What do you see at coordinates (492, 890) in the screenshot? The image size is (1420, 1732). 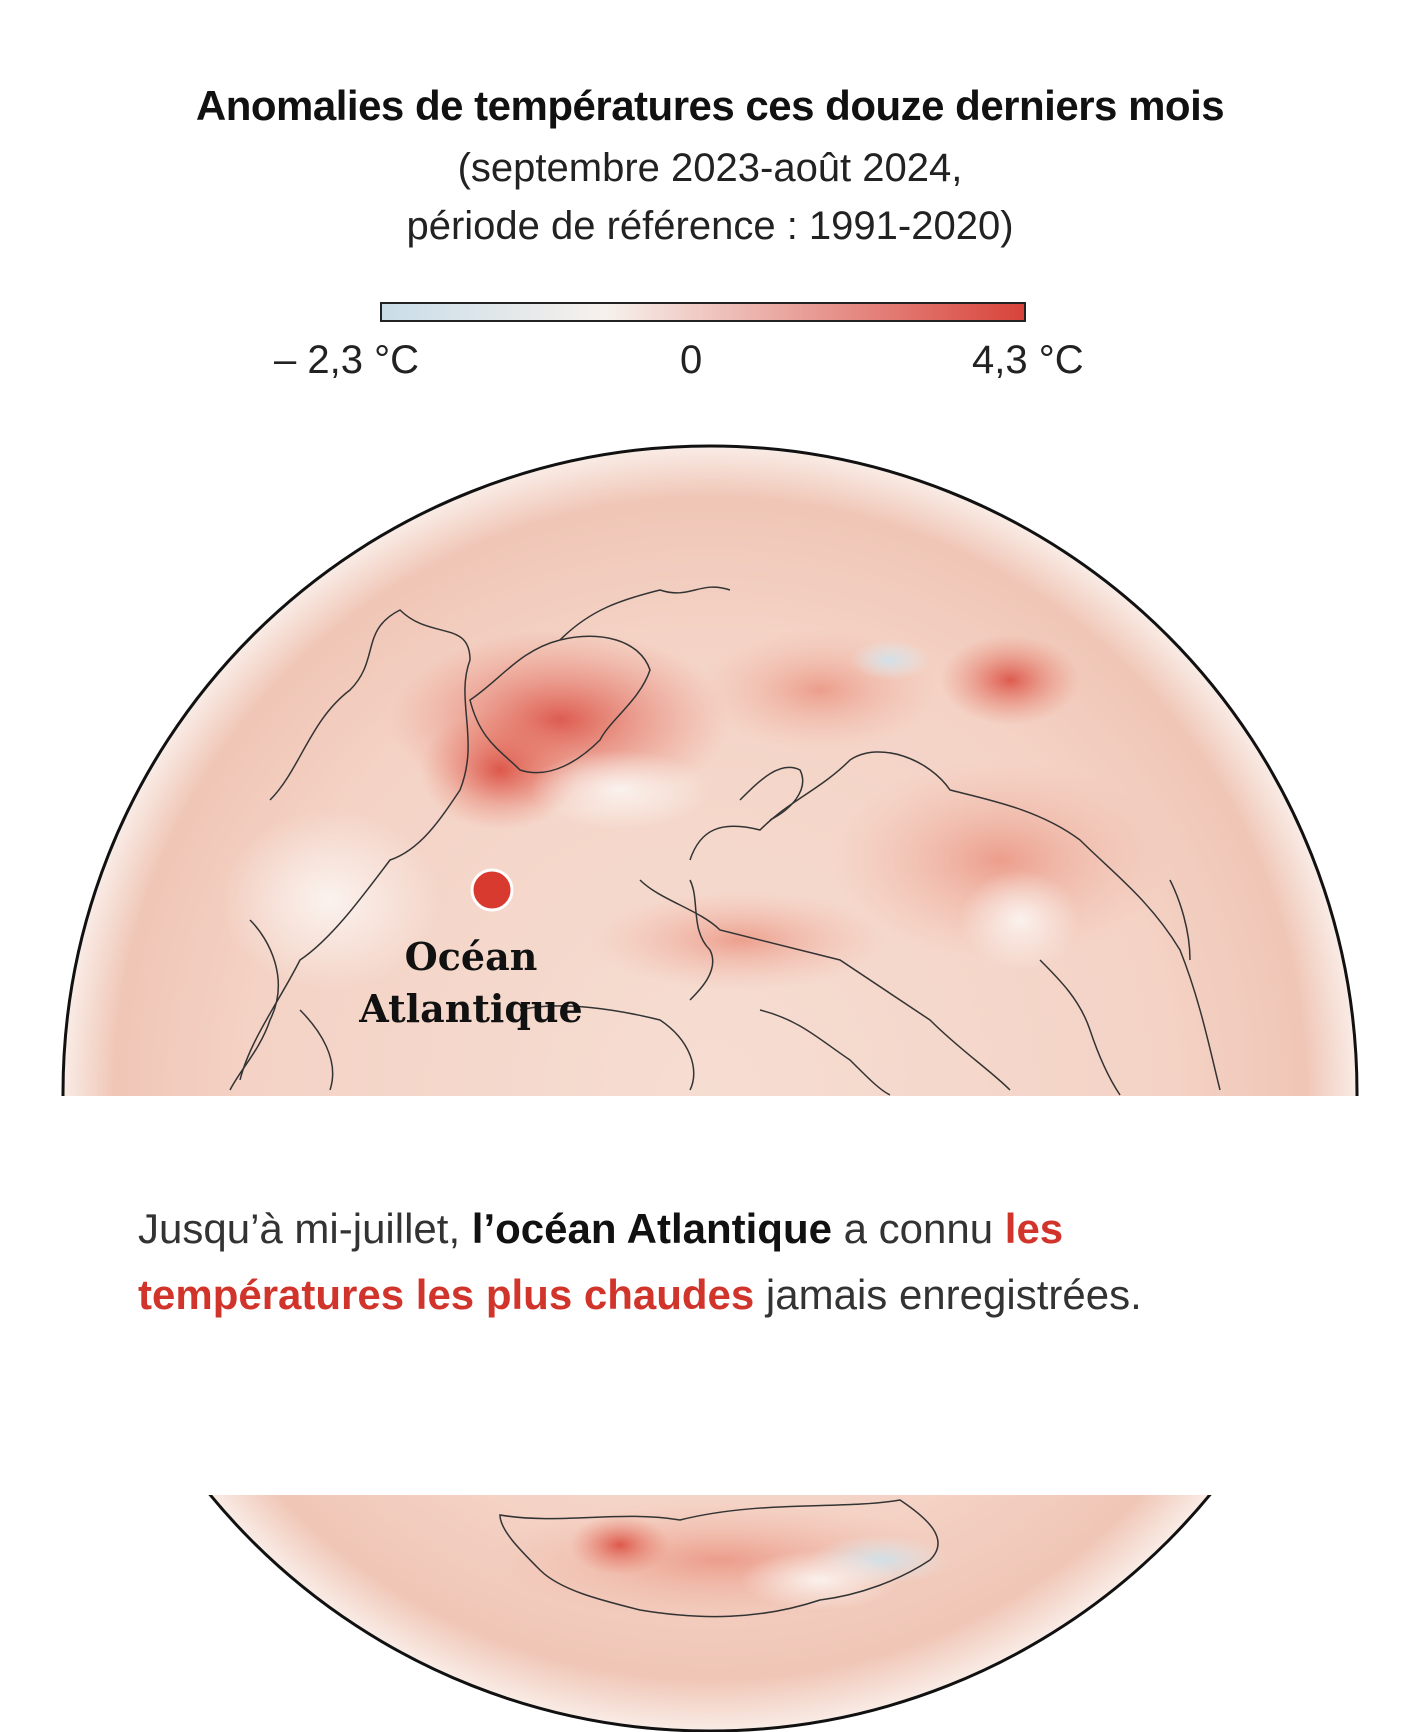 I see `atlantic-ocean-marker` at bounding box center [492, 890].